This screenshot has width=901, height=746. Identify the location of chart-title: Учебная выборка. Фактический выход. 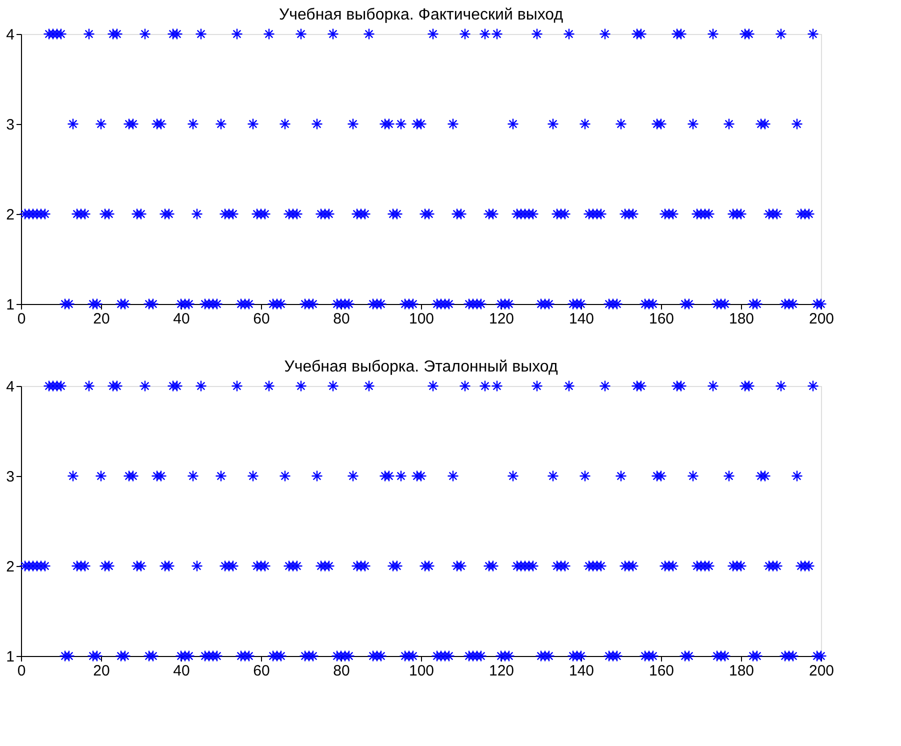
(421, 15).